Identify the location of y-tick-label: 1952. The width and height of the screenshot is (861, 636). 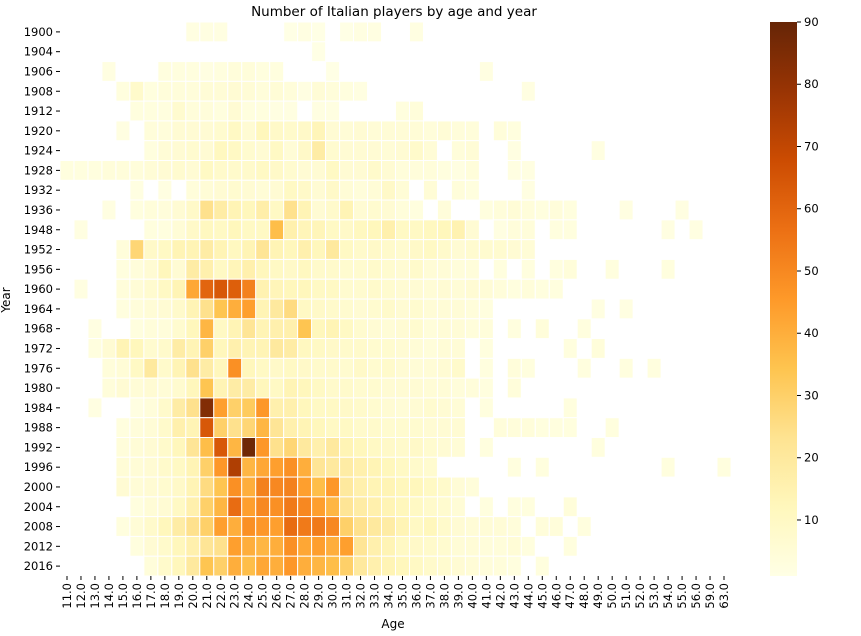
(38, 250).